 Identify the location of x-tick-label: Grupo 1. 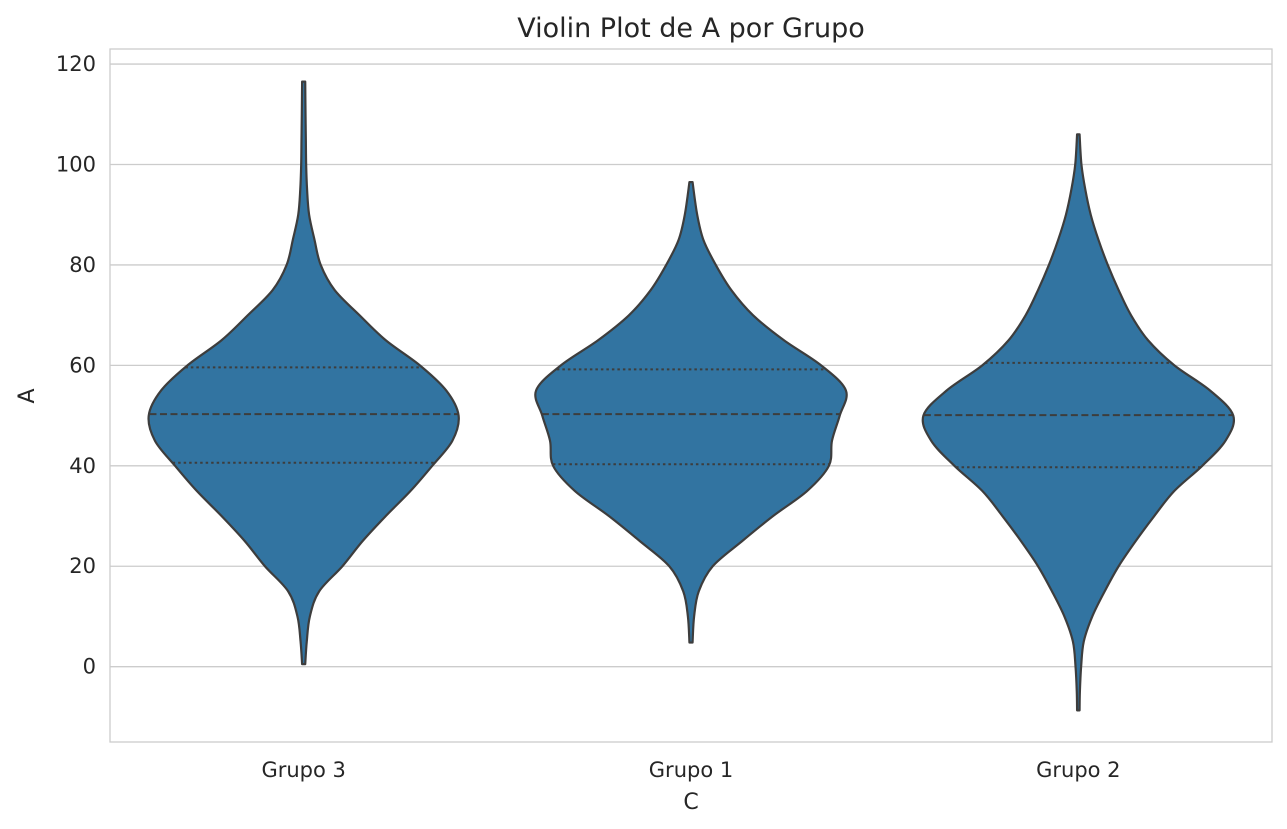
(691, 770).